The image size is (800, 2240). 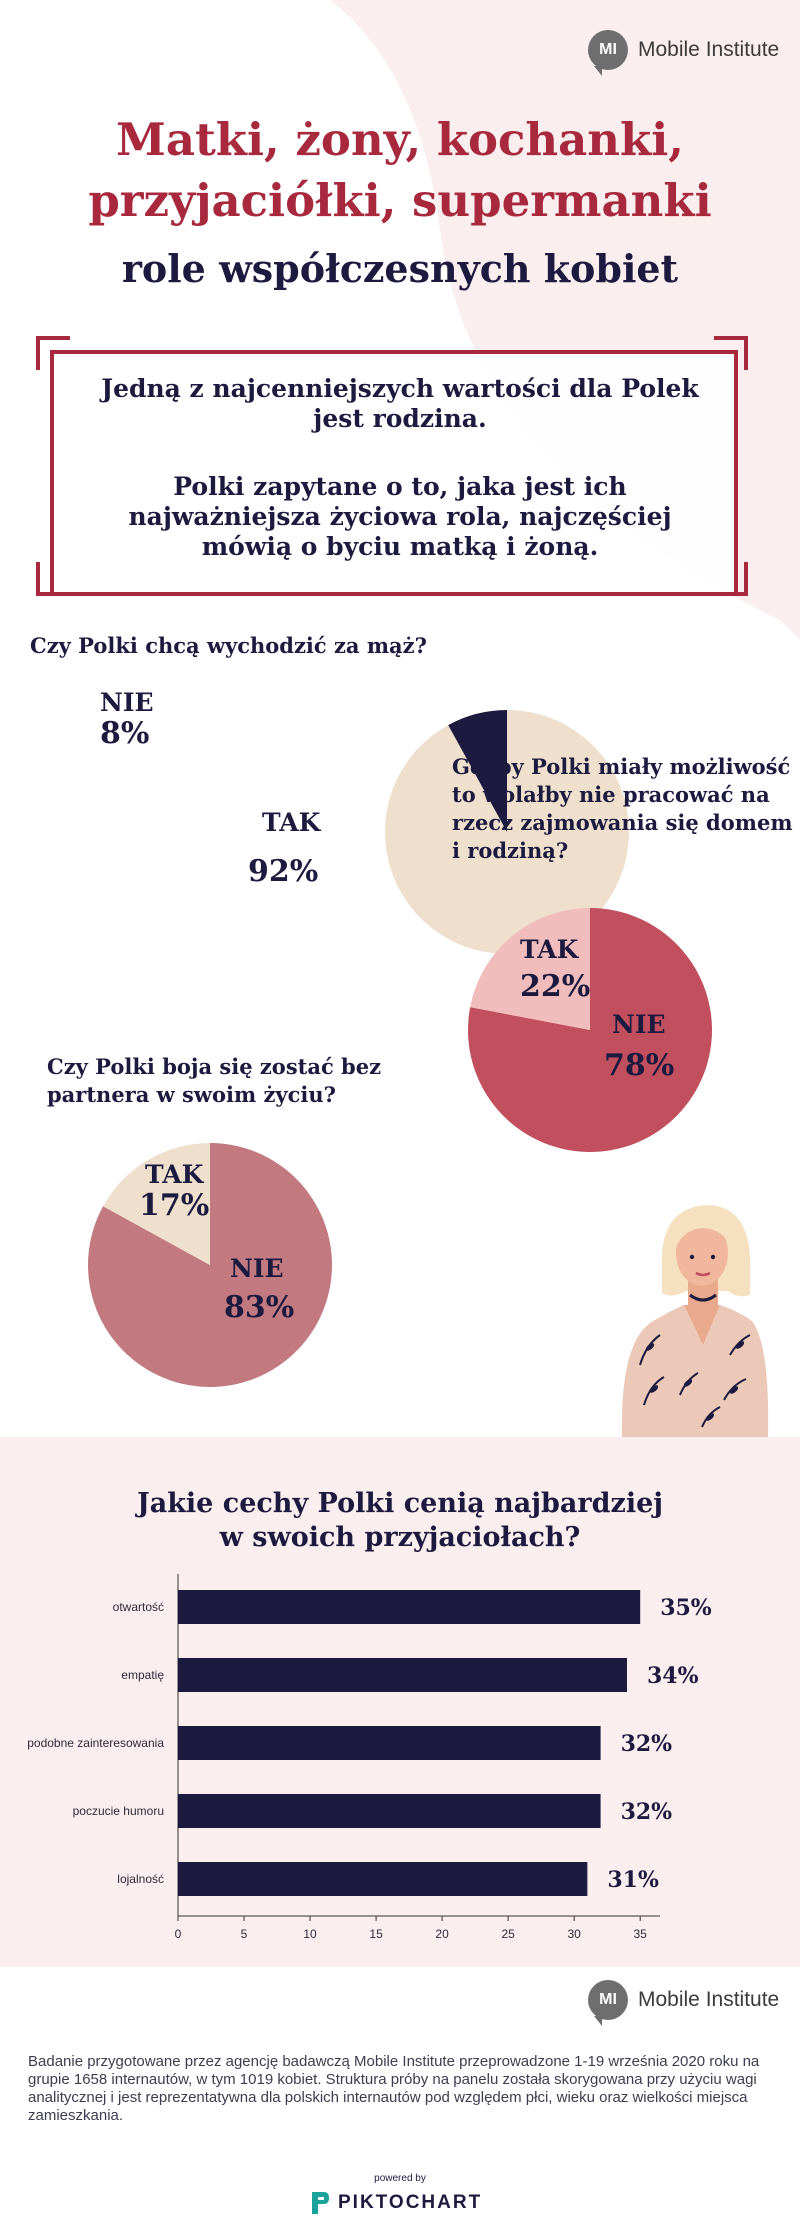 What do you see at coordinates (686, 1608) in the screenshot?
I see `value-label: 35%` at bounding box center [686, 1608].